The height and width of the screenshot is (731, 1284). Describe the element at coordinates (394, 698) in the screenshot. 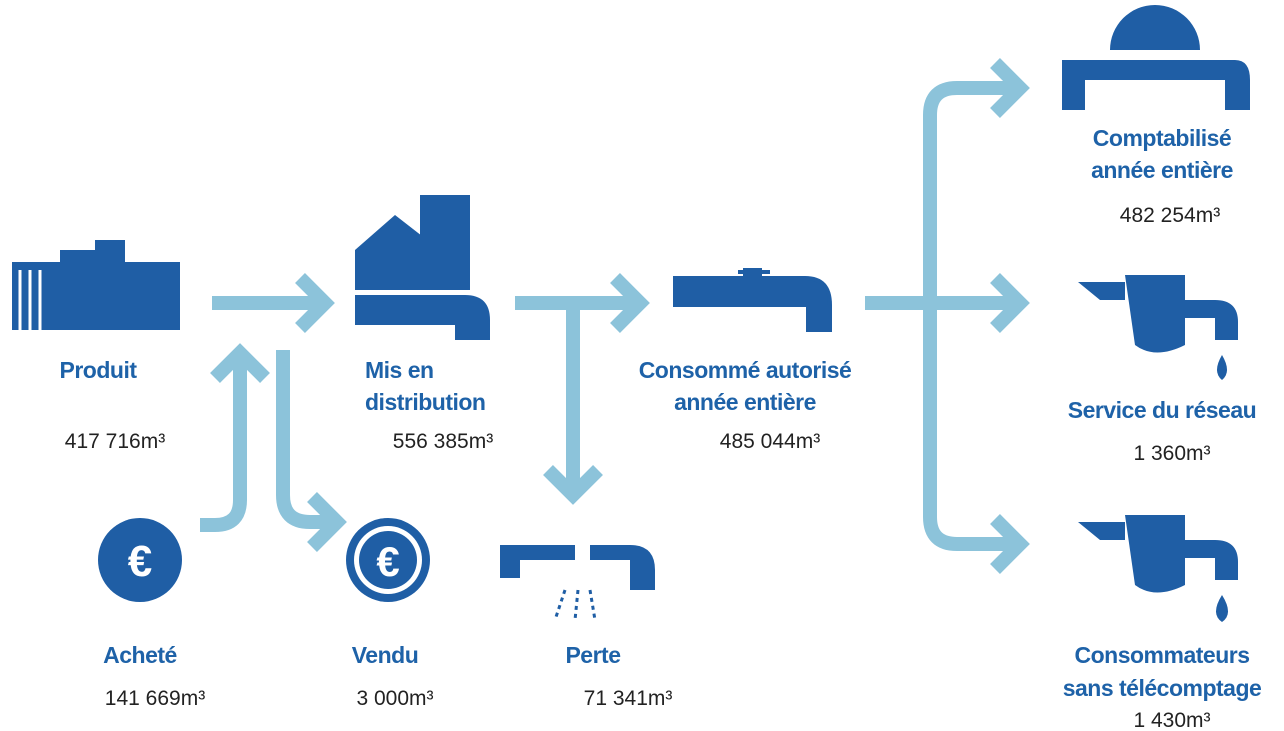

I see `node-value: 3 000m³` at that location.